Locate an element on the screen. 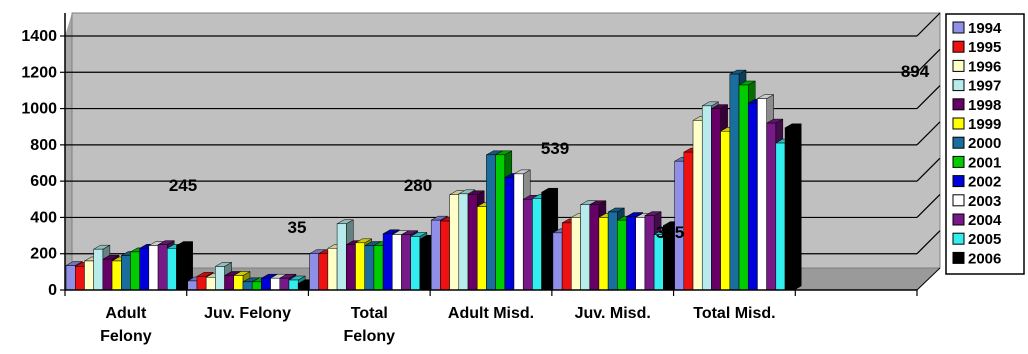  annotation-label: 894 is located at coordinates (915, 71).